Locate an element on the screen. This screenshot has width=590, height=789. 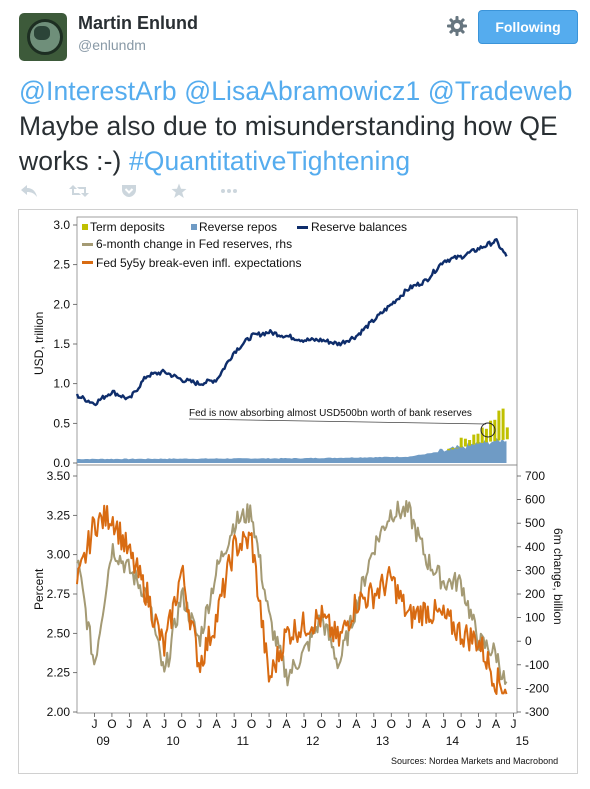
upper-ytick-label: 0.0 is located at coordinates (61, 463).